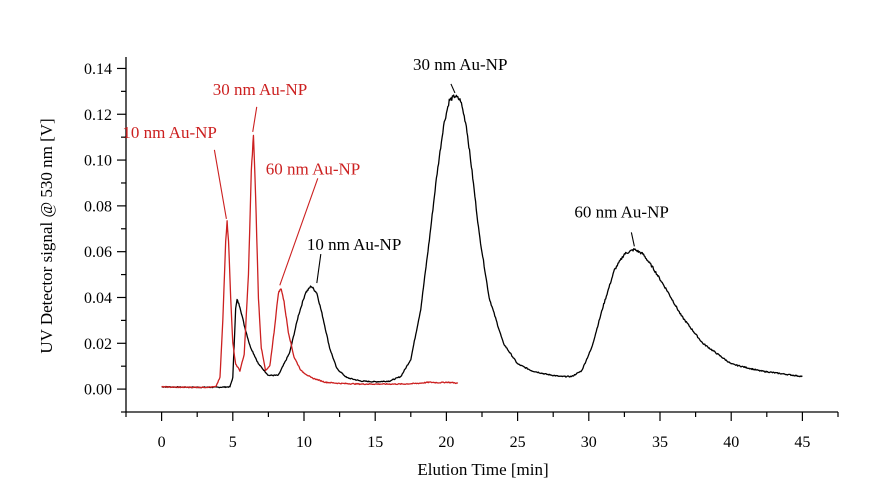 The width and height of the screenshot is (890, 494). I want to click on x-axis-label: Elution Time [min], so click(482, 469).